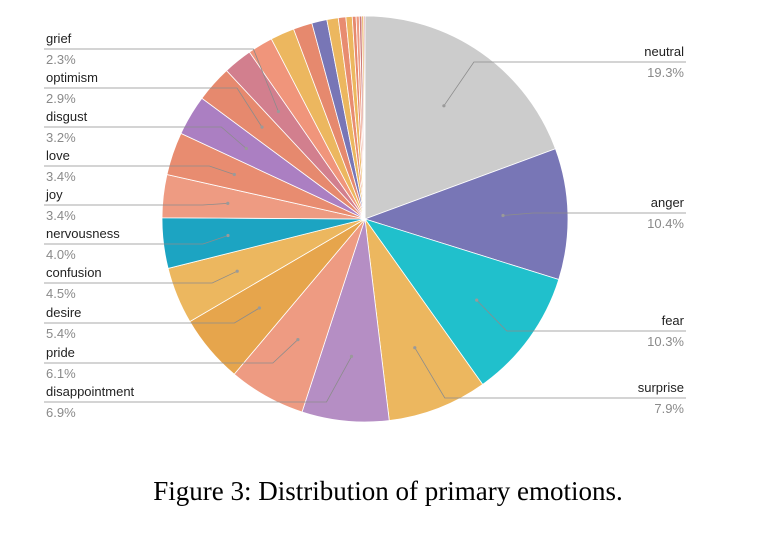 This screenshot has width=776, height=538. I want to click on leader-line-disappointment, so click(198, 379).